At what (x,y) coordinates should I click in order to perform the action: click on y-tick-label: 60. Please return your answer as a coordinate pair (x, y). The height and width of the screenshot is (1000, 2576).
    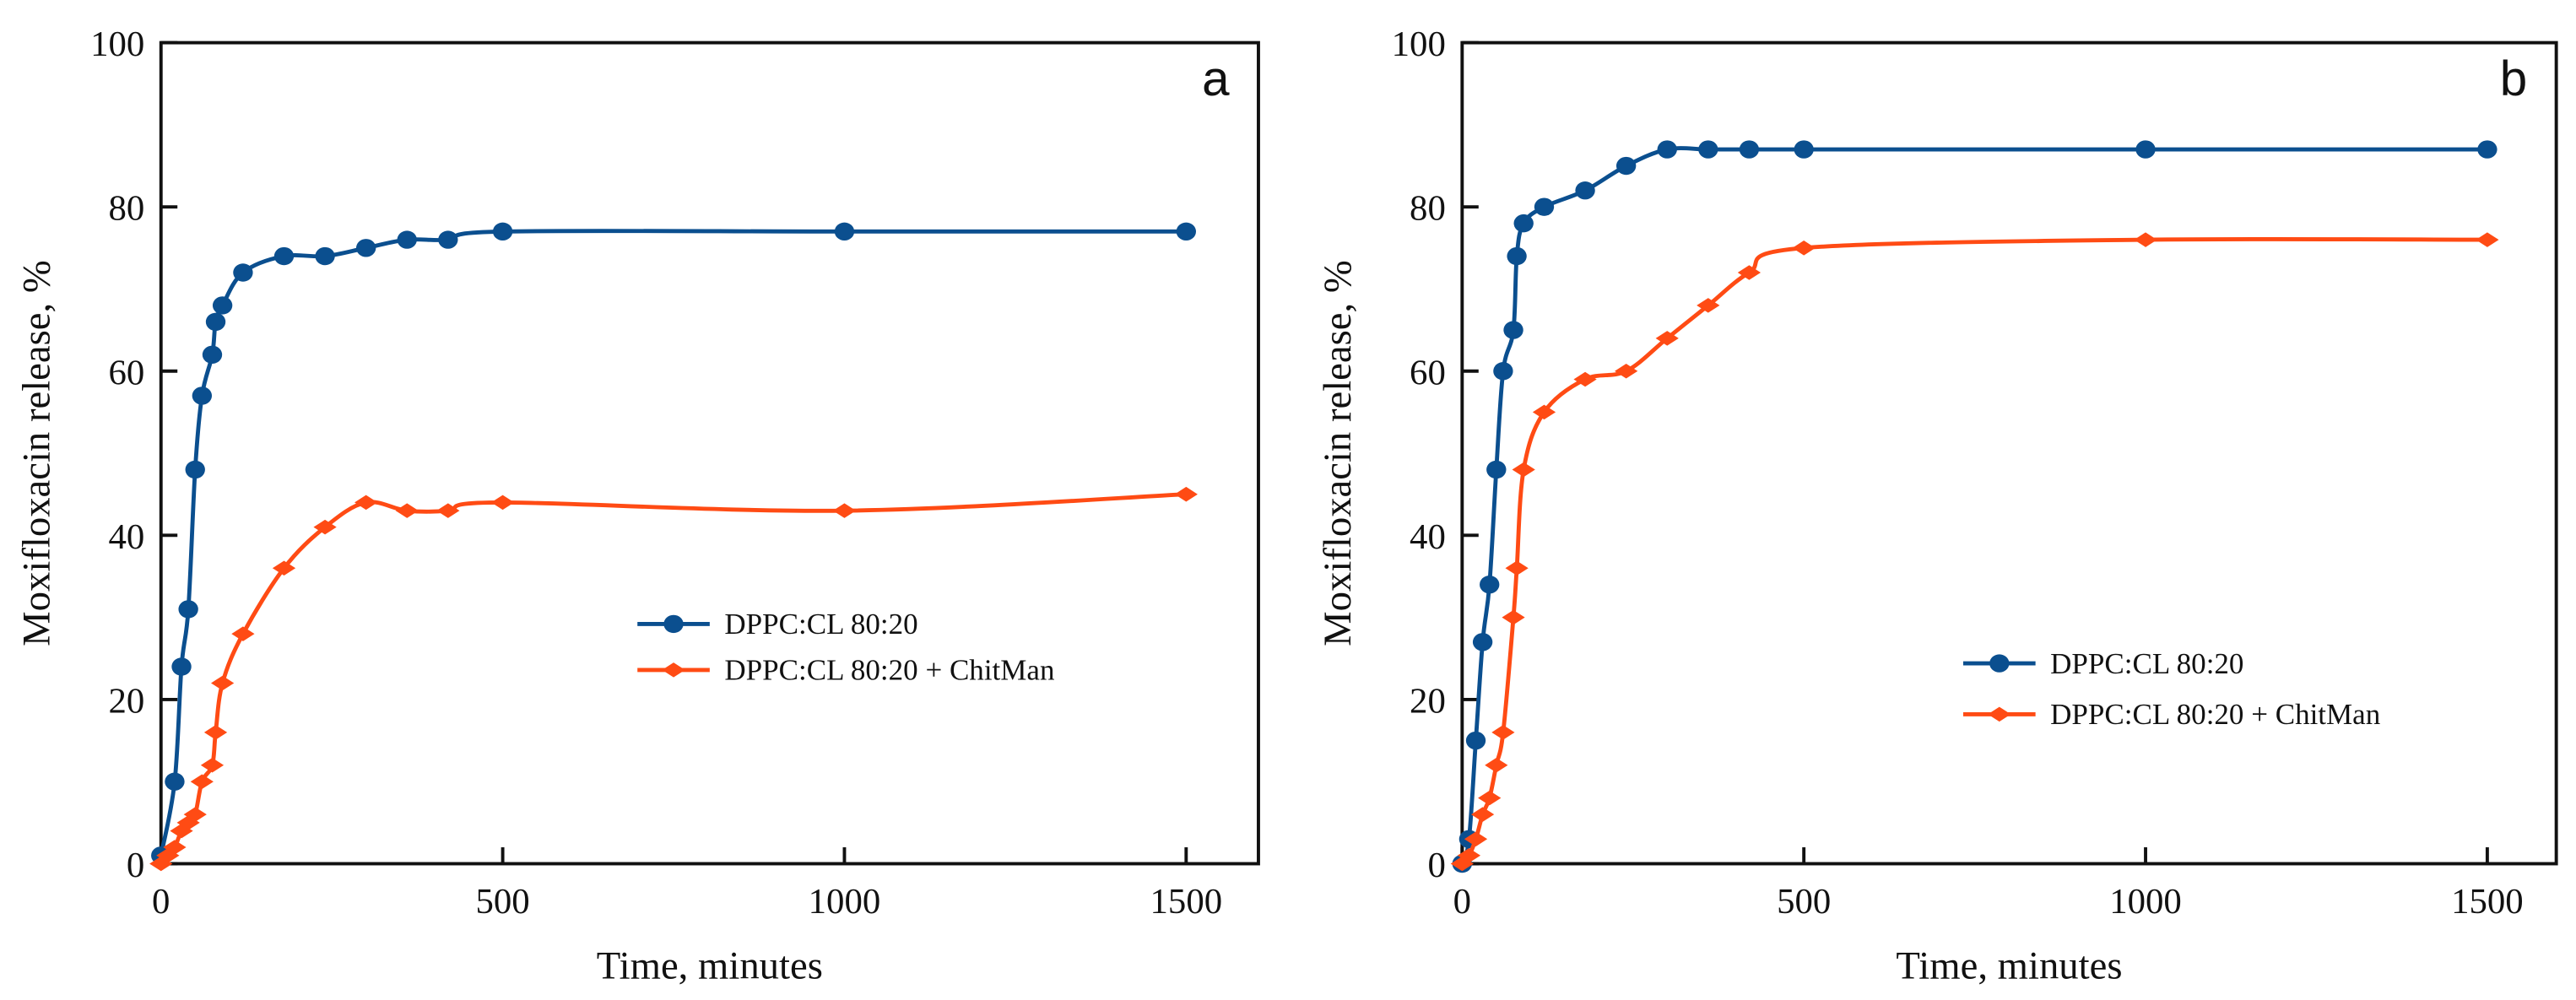
    Looking at the image, I should click on (1428, 372).